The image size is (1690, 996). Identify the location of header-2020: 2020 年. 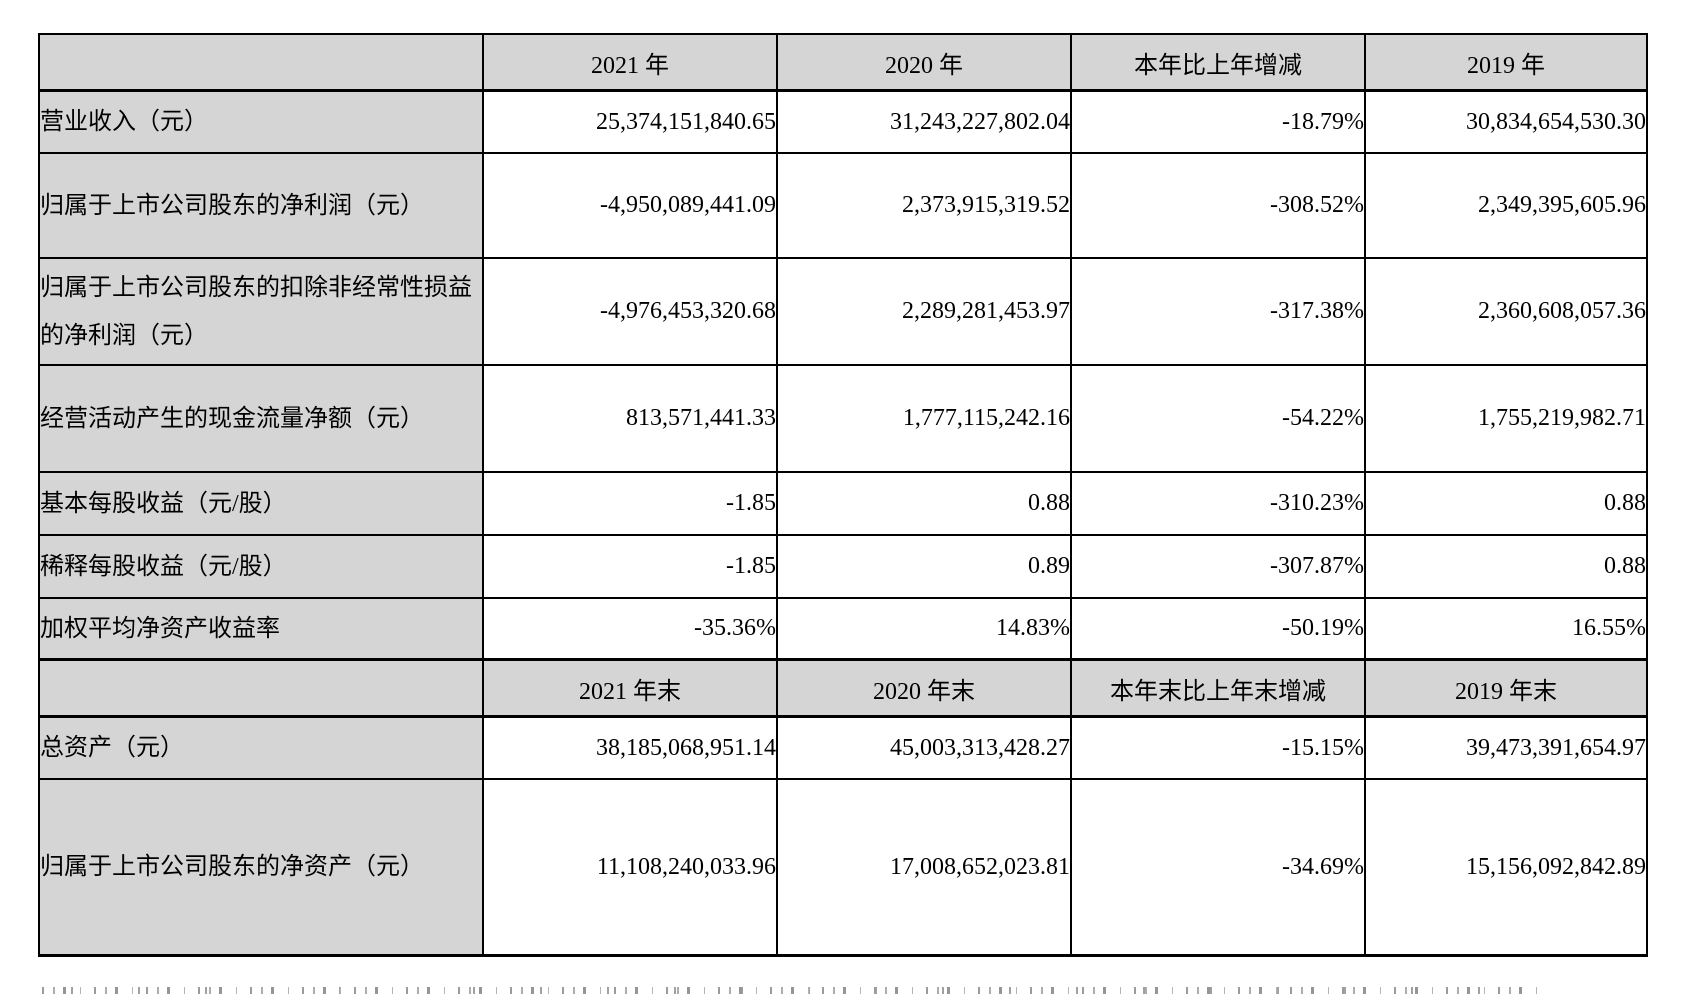
(924, 62).